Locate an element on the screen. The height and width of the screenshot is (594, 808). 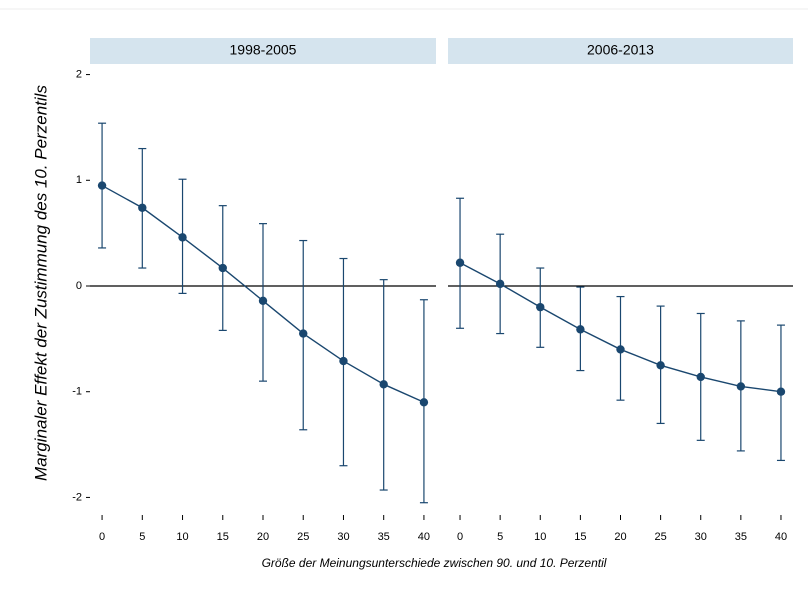
y-tick-label: 0 is located at coordinates (79, 286).